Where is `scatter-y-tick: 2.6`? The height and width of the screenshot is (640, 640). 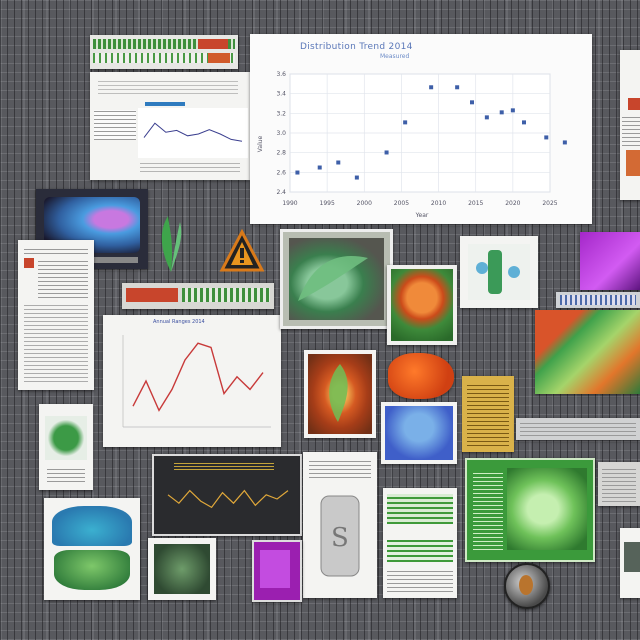
scatter-y-tick: 2.6 is located at coordinates (281, 172).